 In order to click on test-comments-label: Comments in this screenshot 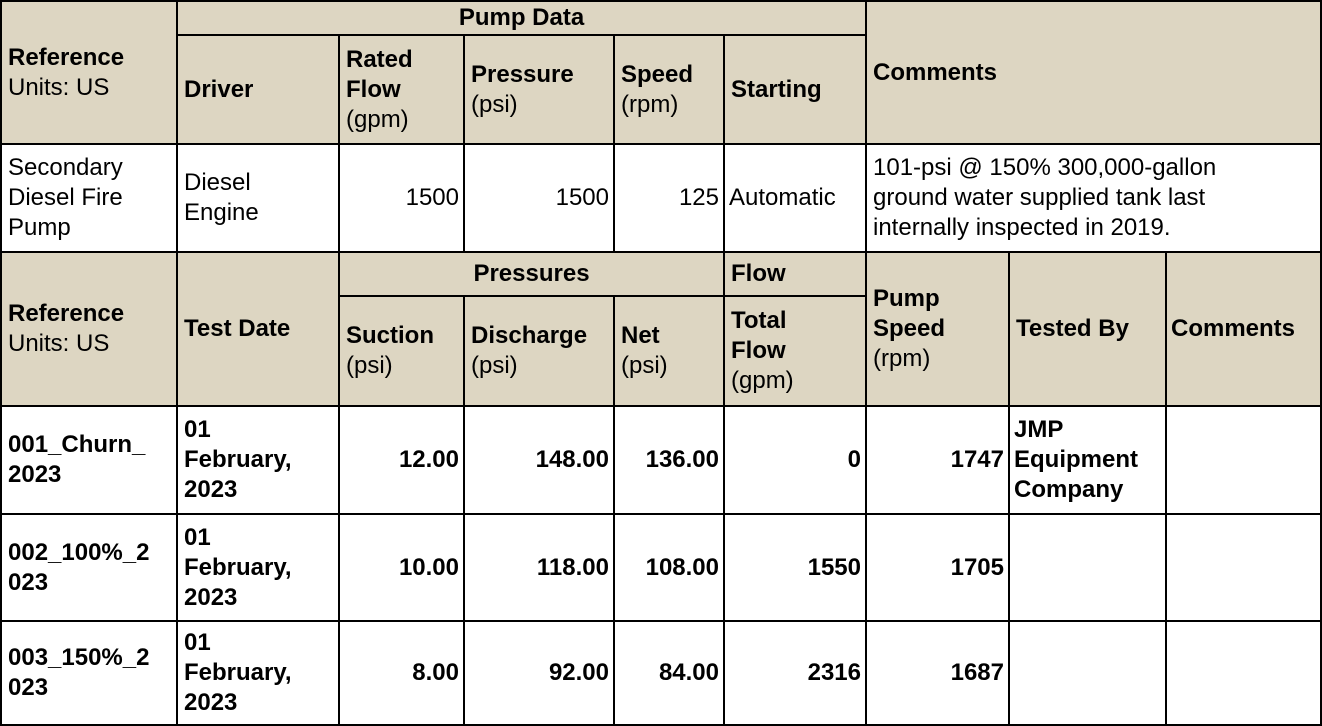, I will do `click(1233, 328)`.